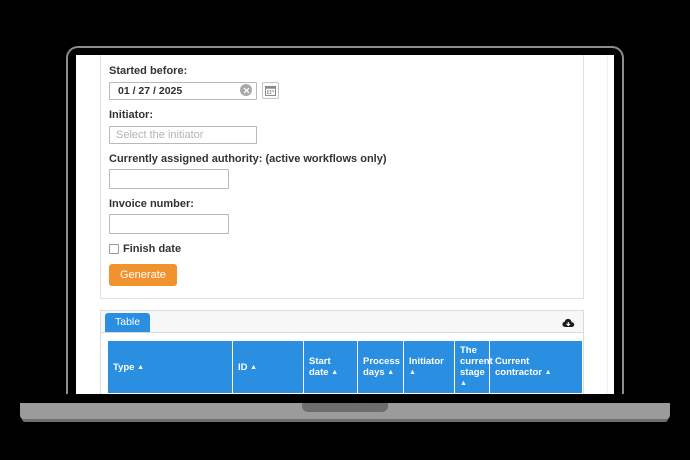  I want to click on started-before-label: Started before:, so click(148, 71).